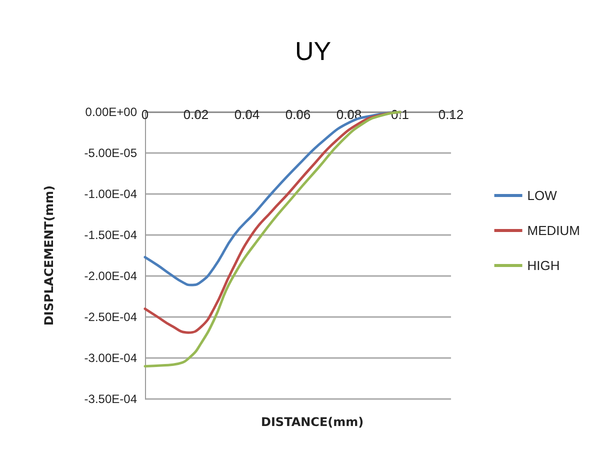 This screenshot has height=461, width=603. I want to click on y-tick-label: -2.50E-04, so click(111, 317).